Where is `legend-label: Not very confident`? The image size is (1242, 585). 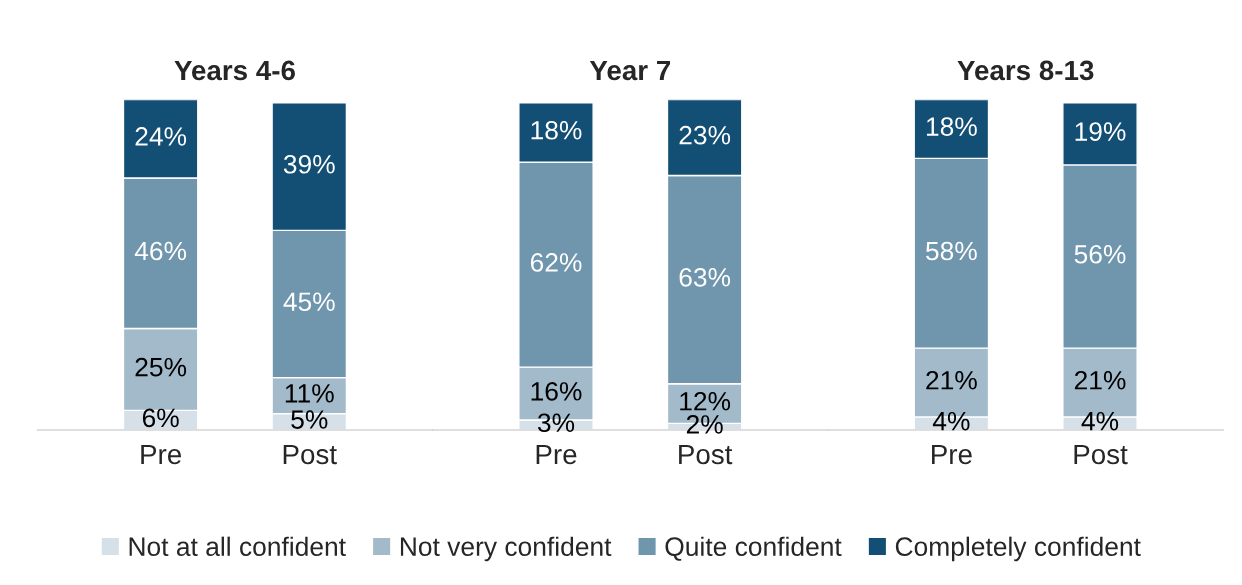 legend-label: Not very confident is located at coordinates (506, 549).